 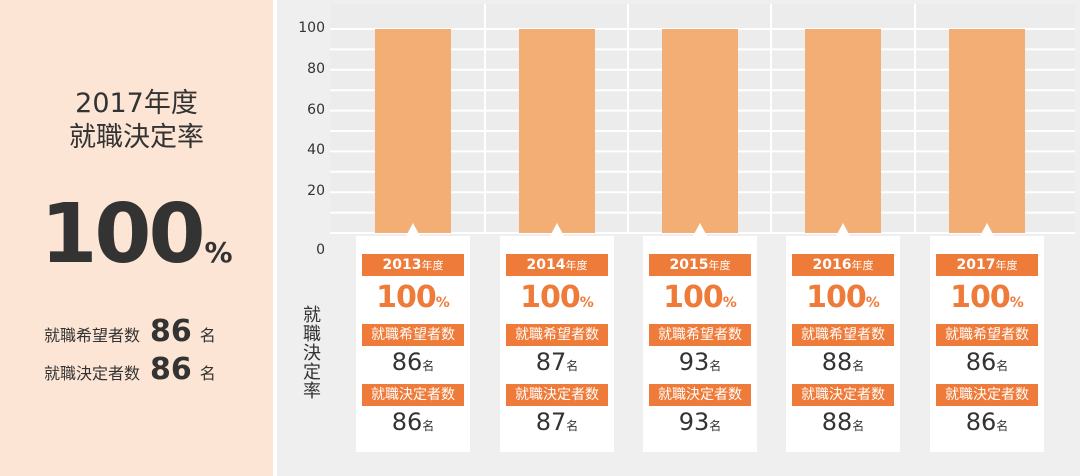 I want to click on summary-applicants: 就職希望者数 86 名, so click(x=130, y=331).